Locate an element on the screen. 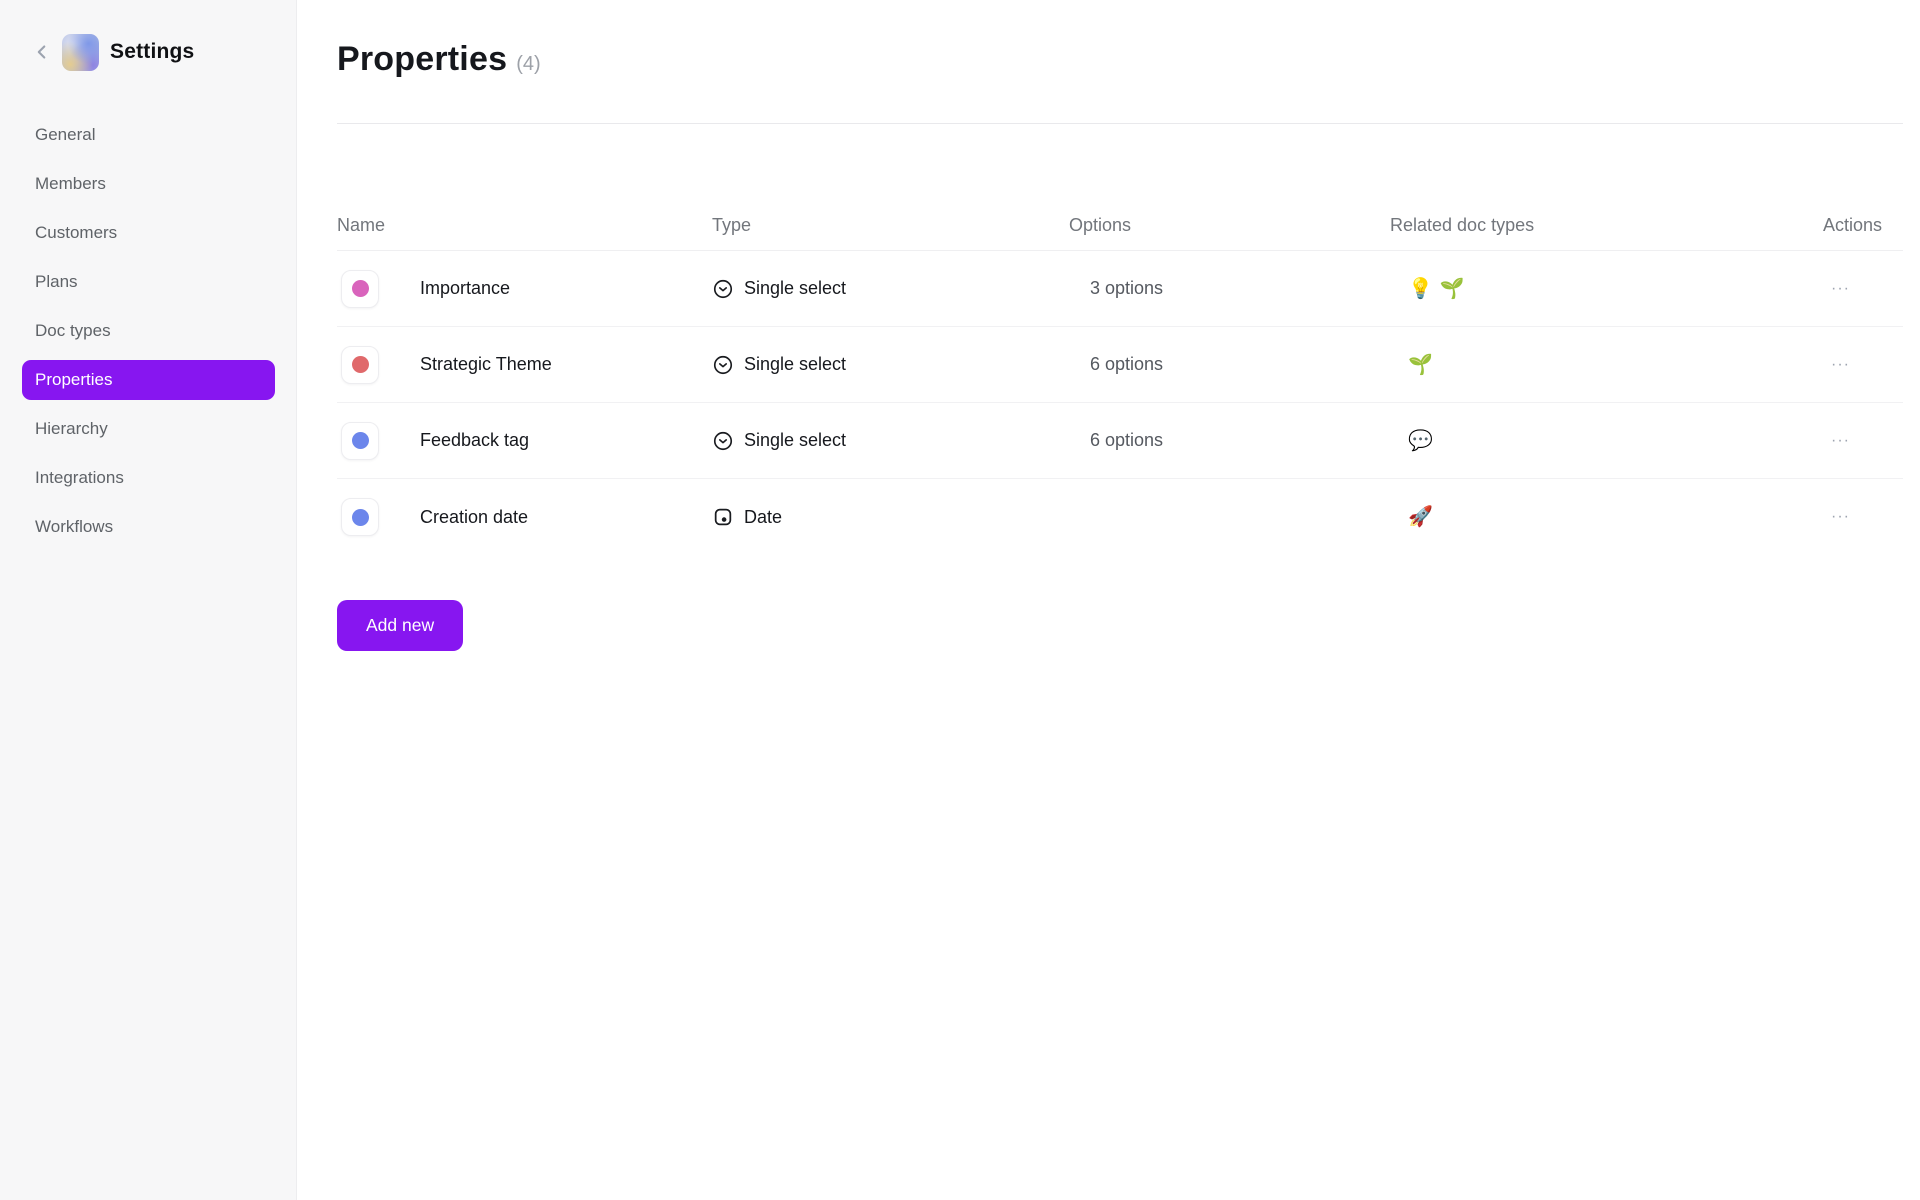 The height and width of the screenshot is (1200, 1920). sidebar-item-properties: Properties is located at coordinates (148, 380).